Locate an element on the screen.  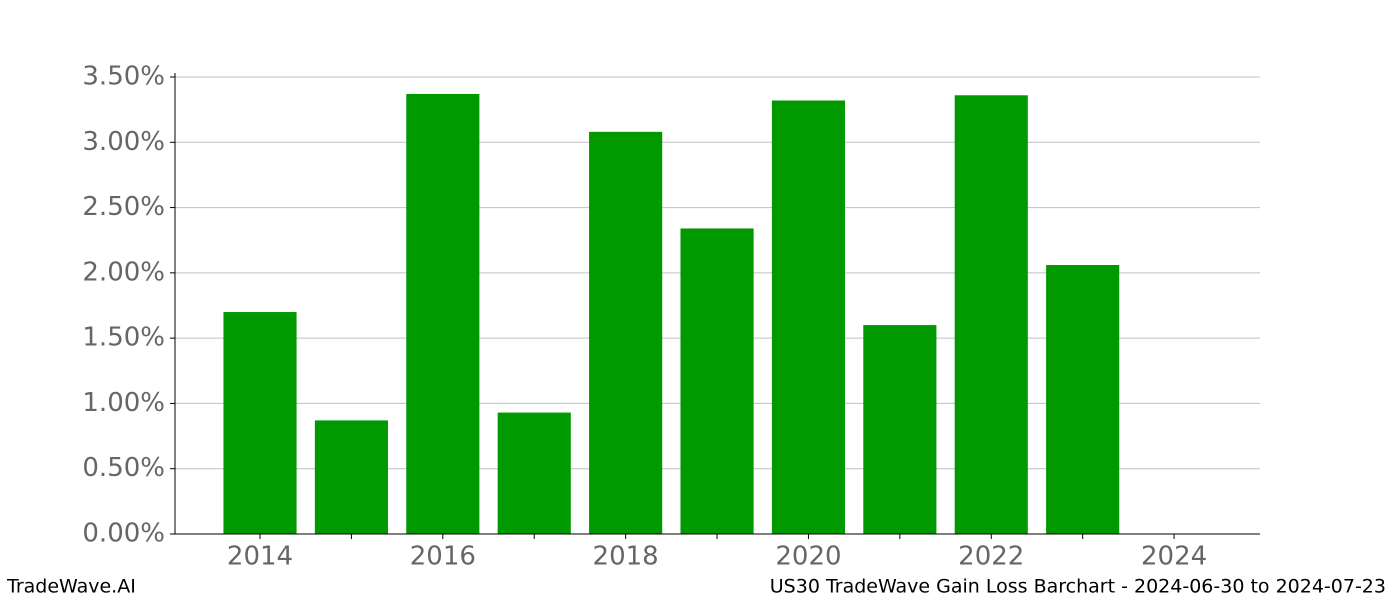
x-tick-label: 2016 is located at coordinates (443, 557).